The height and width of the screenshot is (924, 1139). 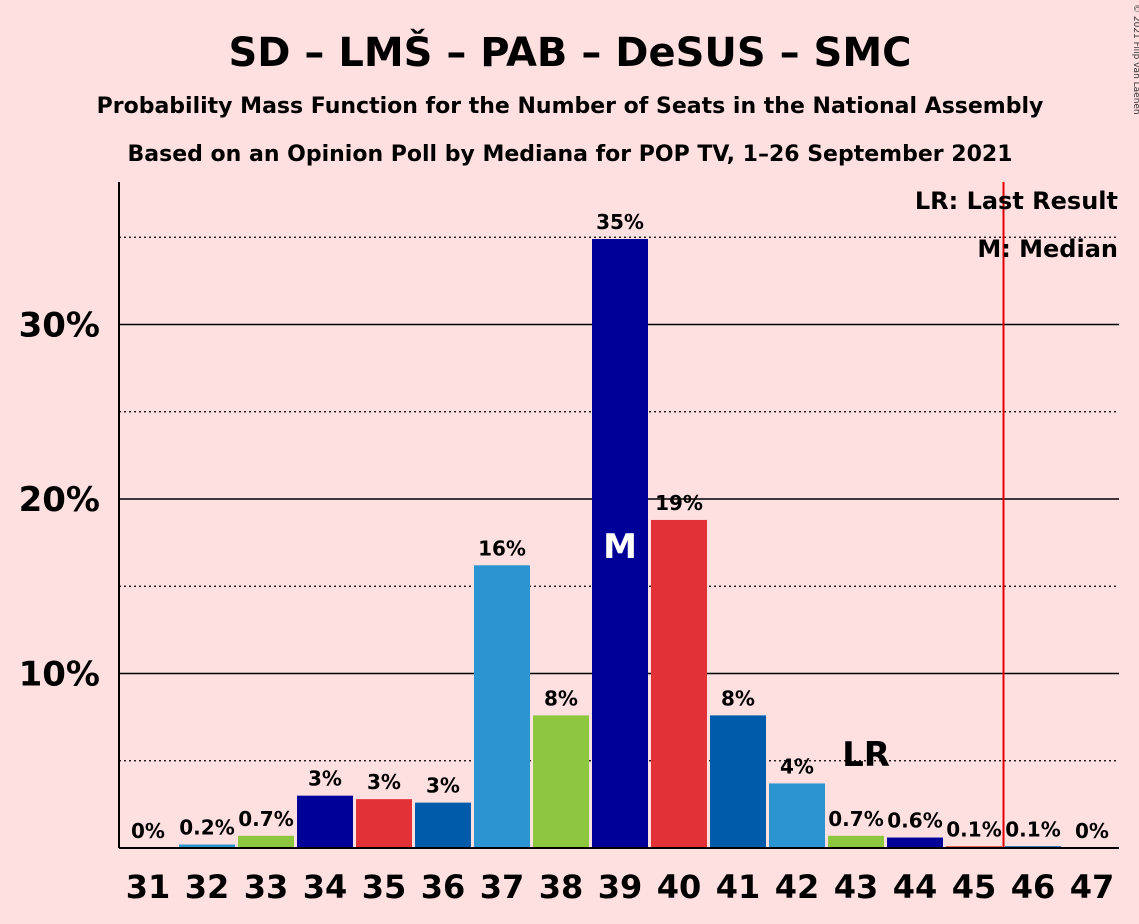 What do you see at coordinates (1135, 59) in the screenshot?
I see `copyright-notice: © 2021 Filip van Laenen` at bounding box center [1135, 59].